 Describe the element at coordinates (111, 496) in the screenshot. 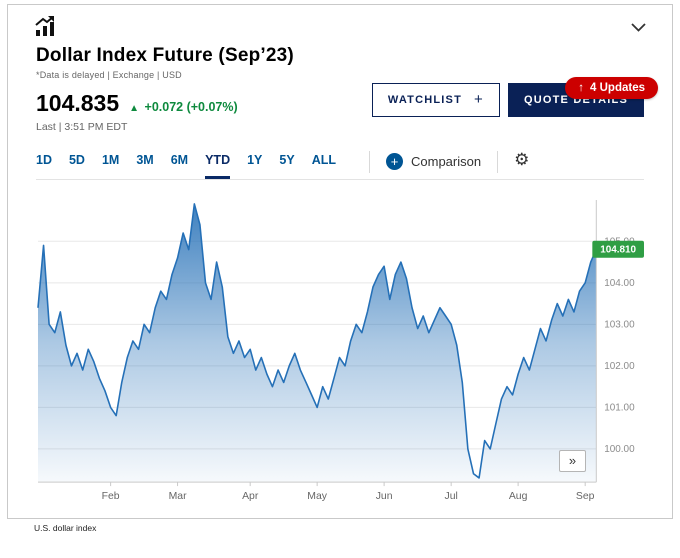

I see `svg-text: Feb` at that location.